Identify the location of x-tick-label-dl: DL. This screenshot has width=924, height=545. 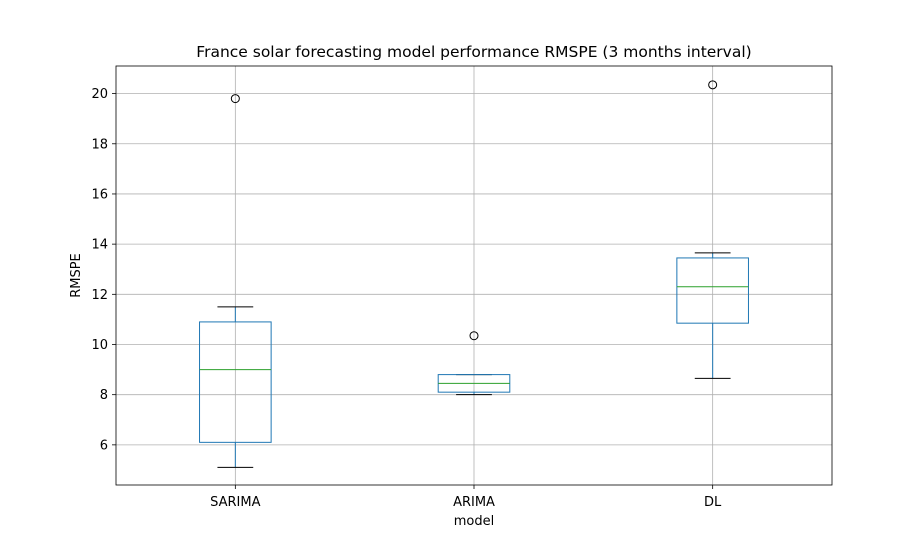
(713, 502).